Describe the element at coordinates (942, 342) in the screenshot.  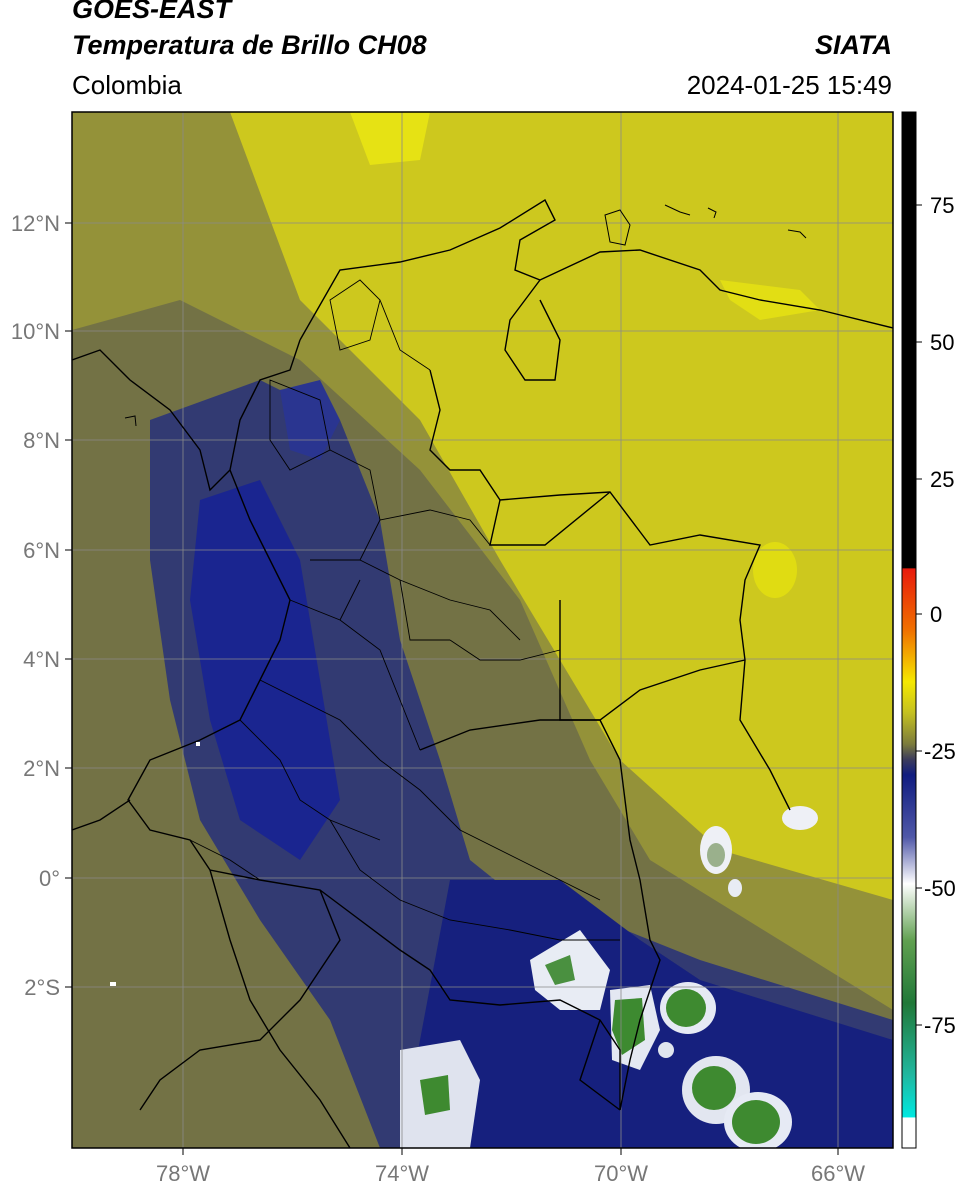
I see `colorbar-tick-label: 50` at that location.